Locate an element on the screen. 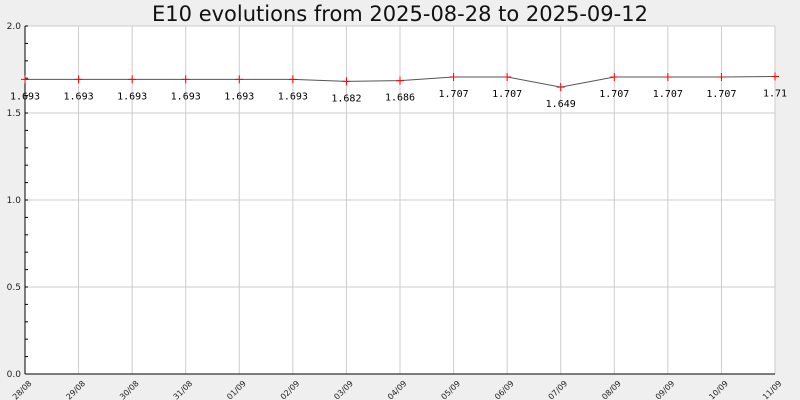 This screenshot has width=800, height=400. x-tick-label: 30/08 is located at coordinates (129, 389).